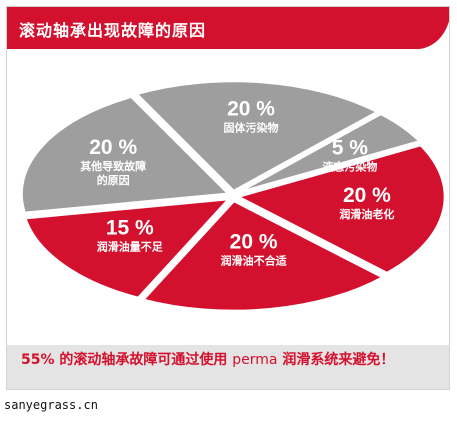  I want to click on slice-percent-label: 5 %, so click(350, 148).